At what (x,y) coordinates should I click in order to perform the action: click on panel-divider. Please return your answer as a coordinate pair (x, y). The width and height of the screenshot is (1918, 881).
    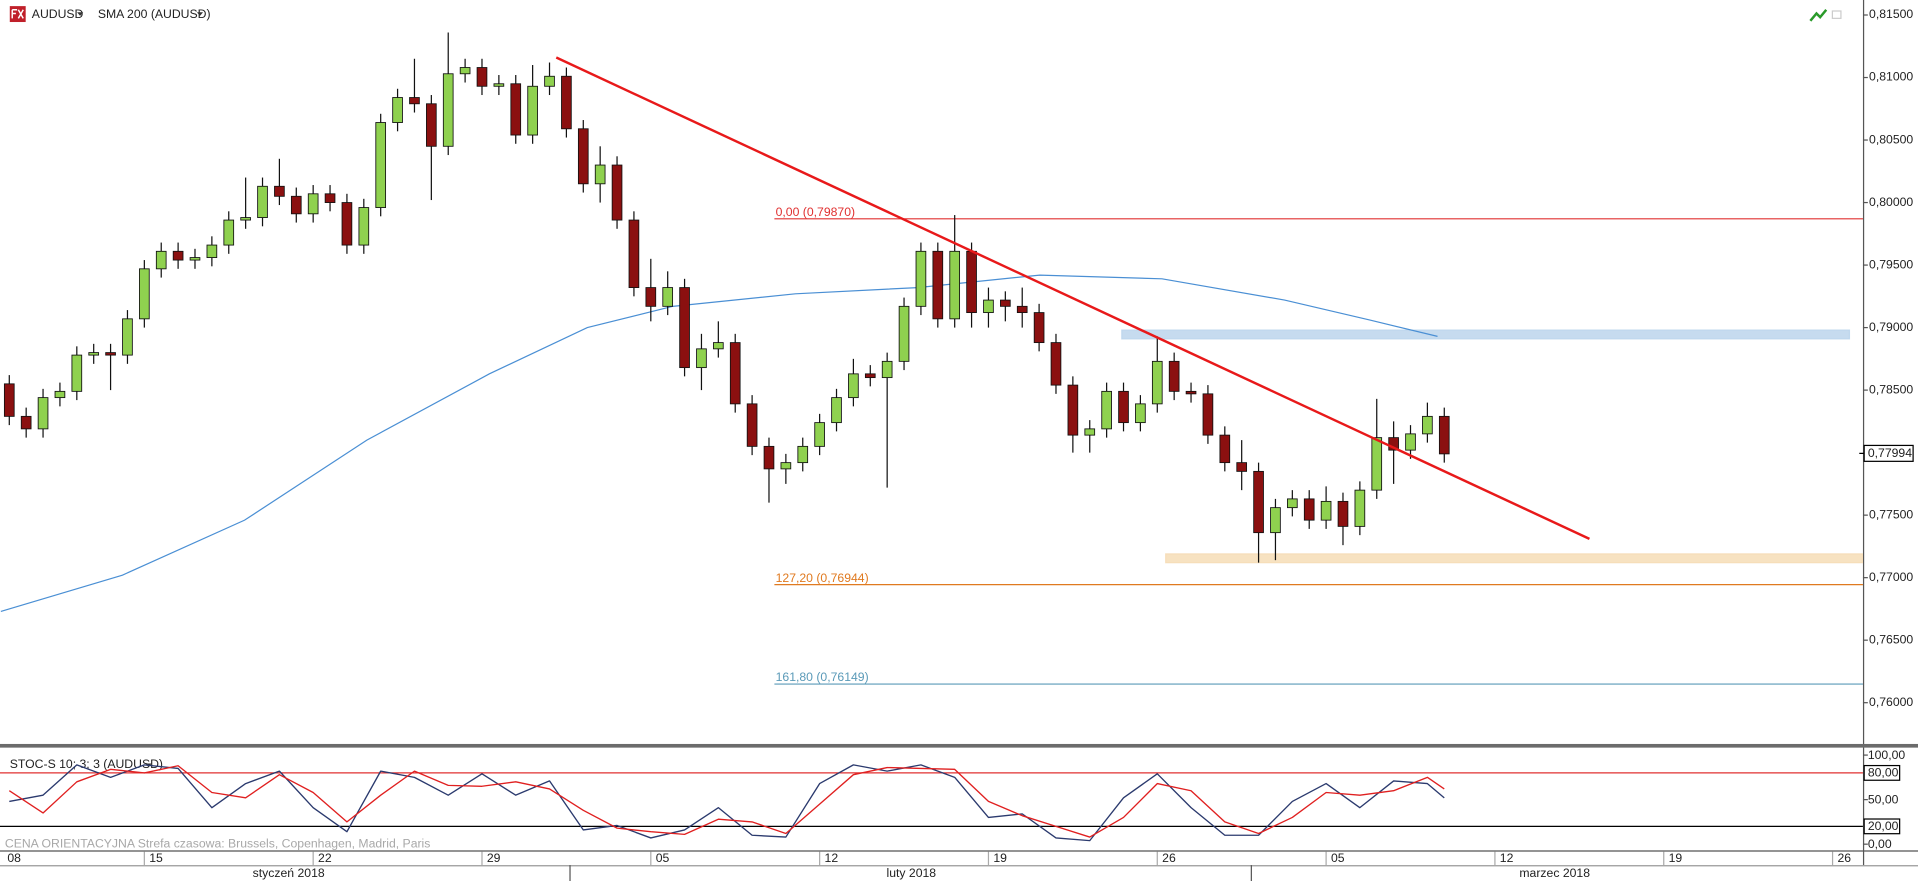
    Looking at the image, I should click on (959, 745).